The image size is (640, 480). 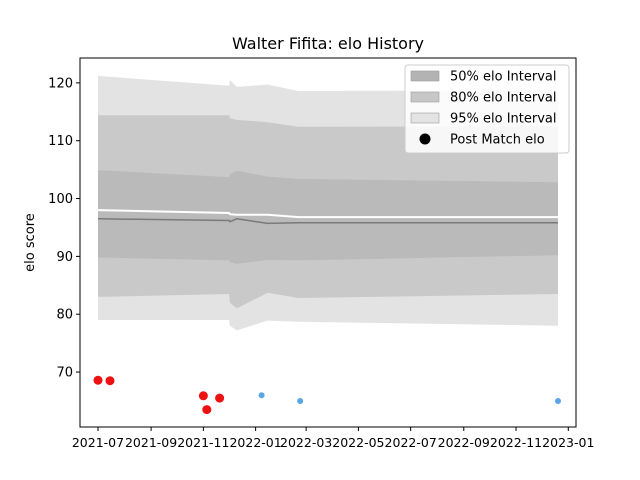 What do you see at coordinates (64, 373) in the screenshot?
I see `y-tick-label-70: 70` at bounding box center [64, 373].